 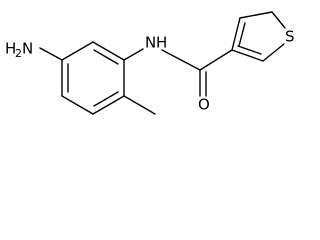 What do you see at coordinates (290, 37) in the screenshot?
I see `atom-label: S` at bounding box center [290, 37].